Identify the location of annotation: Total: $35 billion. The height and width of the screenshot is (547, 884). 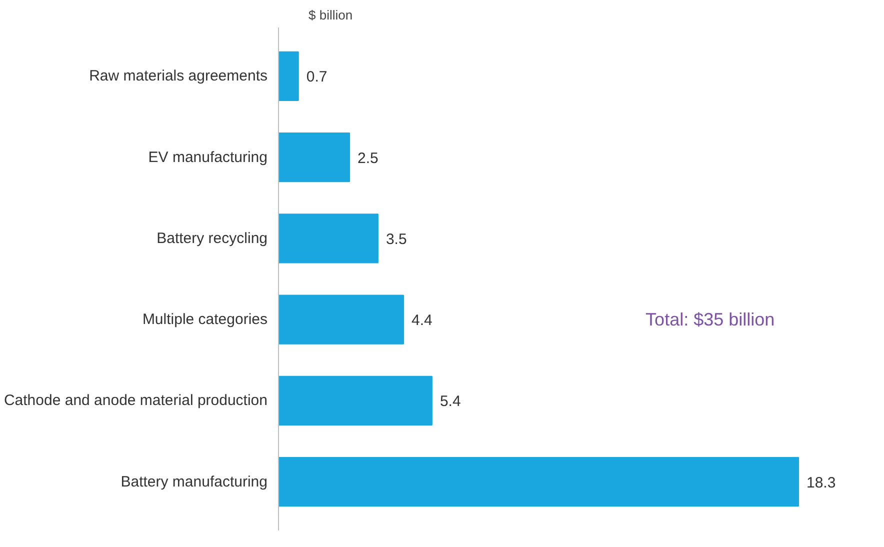
(710, 320).